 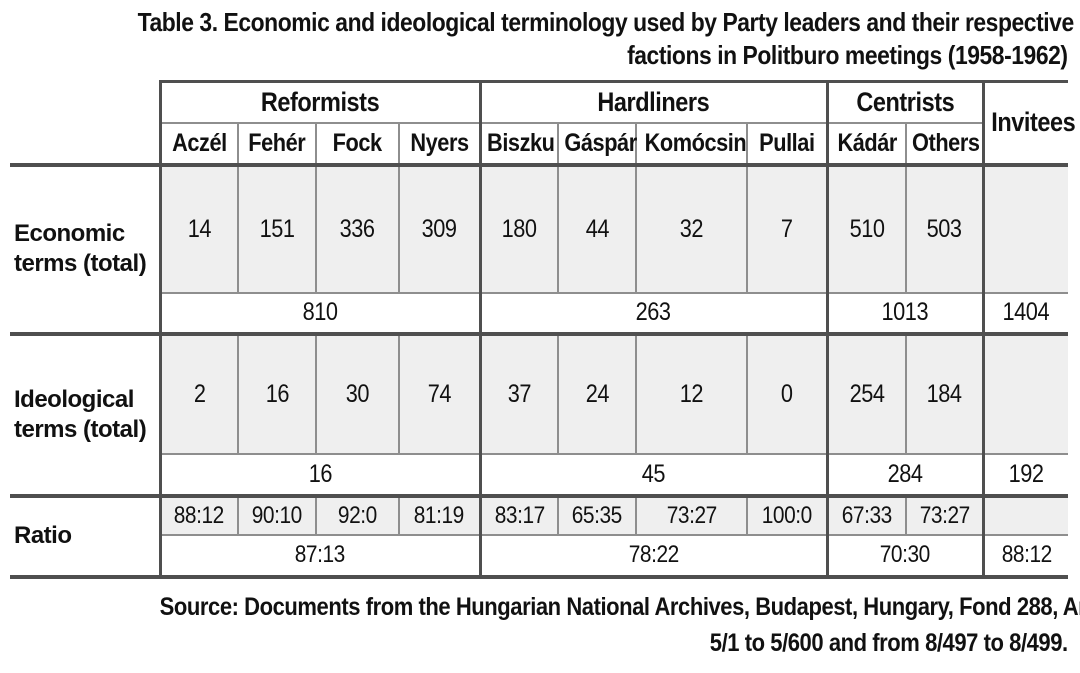 What do you see at coordinates (198, 228) in the screenshot?
I see `cell-economic-aczel: 14` at bounding box center [198, 228].